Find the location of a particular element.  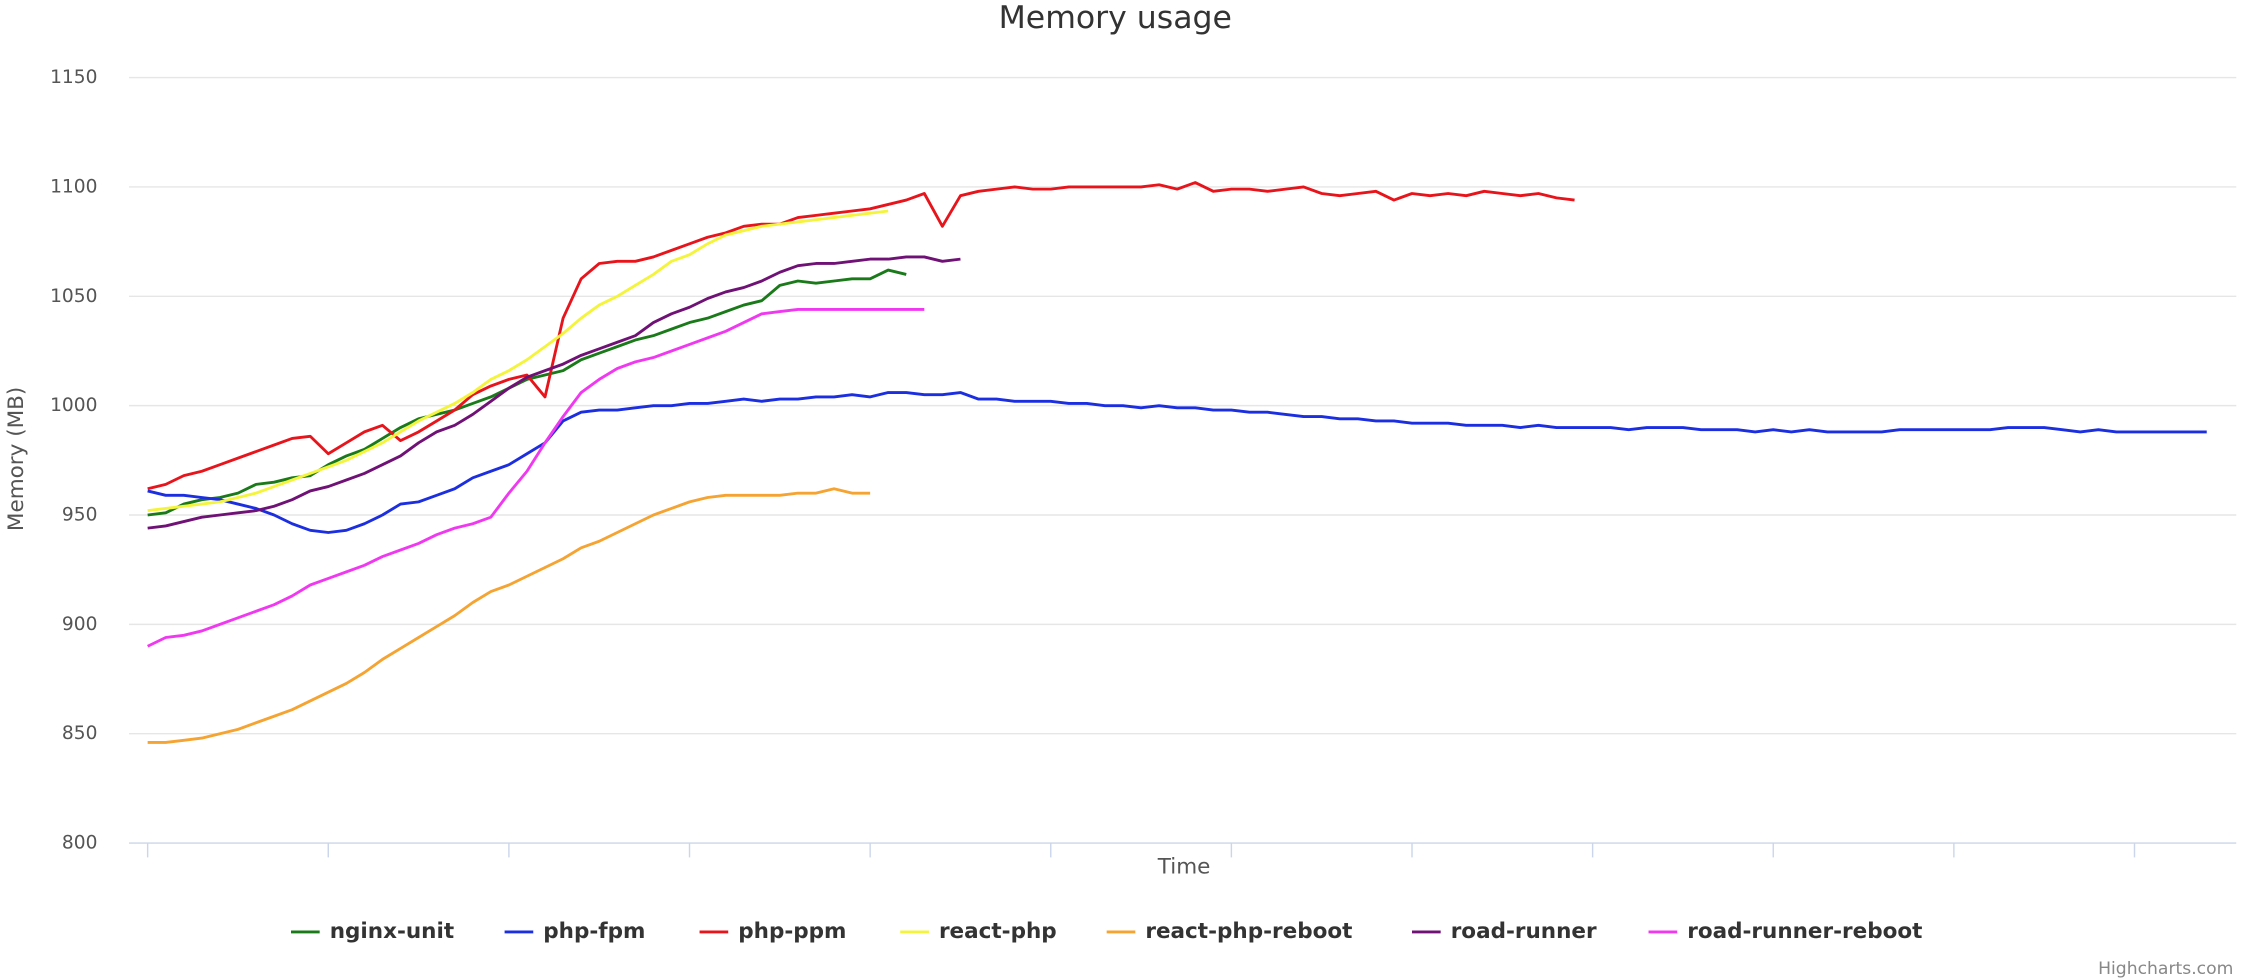

legend-label: nginx-unit is located at coordinates (392, 931).